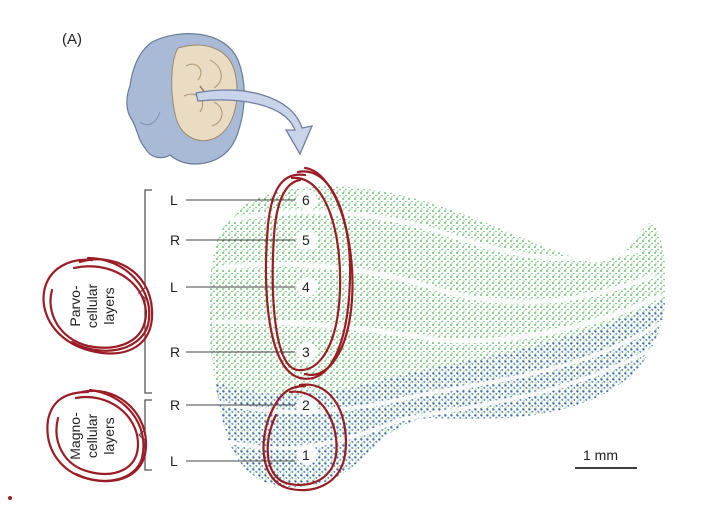 This screenshot has width=712, height=522. Describe the element at coordinates (306, 405) in the screenshot. I see `layer-number: 2` at that location.